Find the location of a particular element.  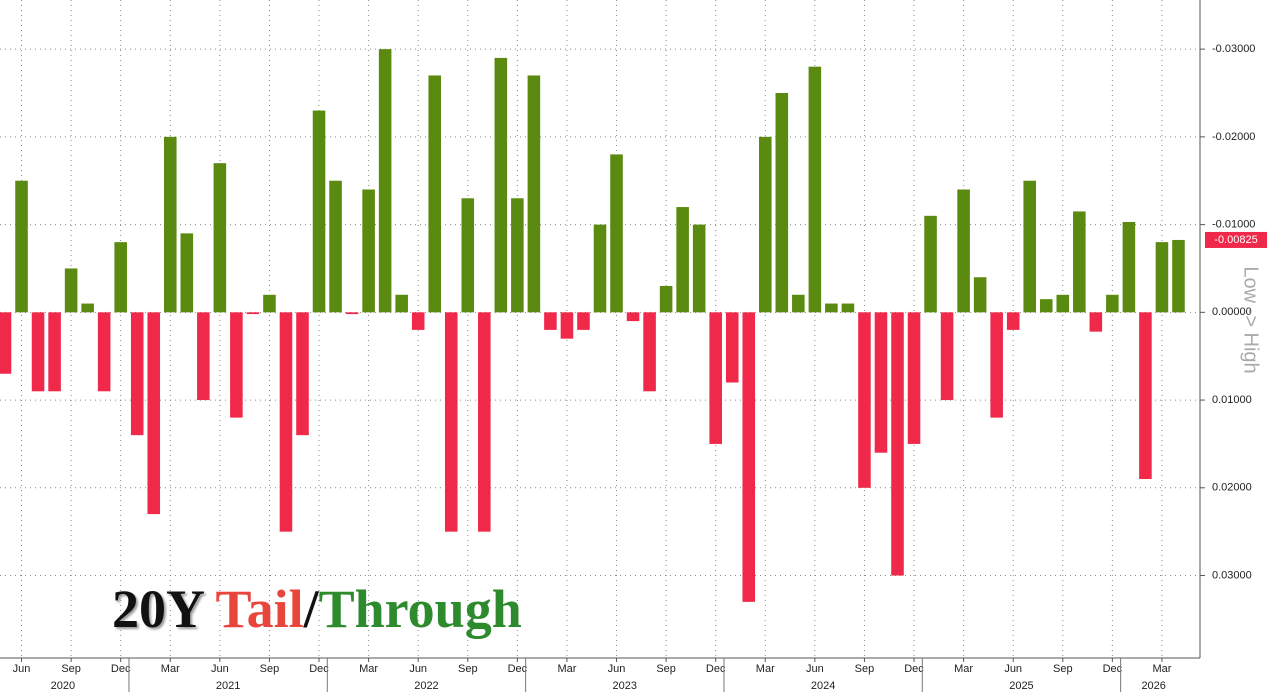

year-label: 2026 is located at coordinates (1153, 686).